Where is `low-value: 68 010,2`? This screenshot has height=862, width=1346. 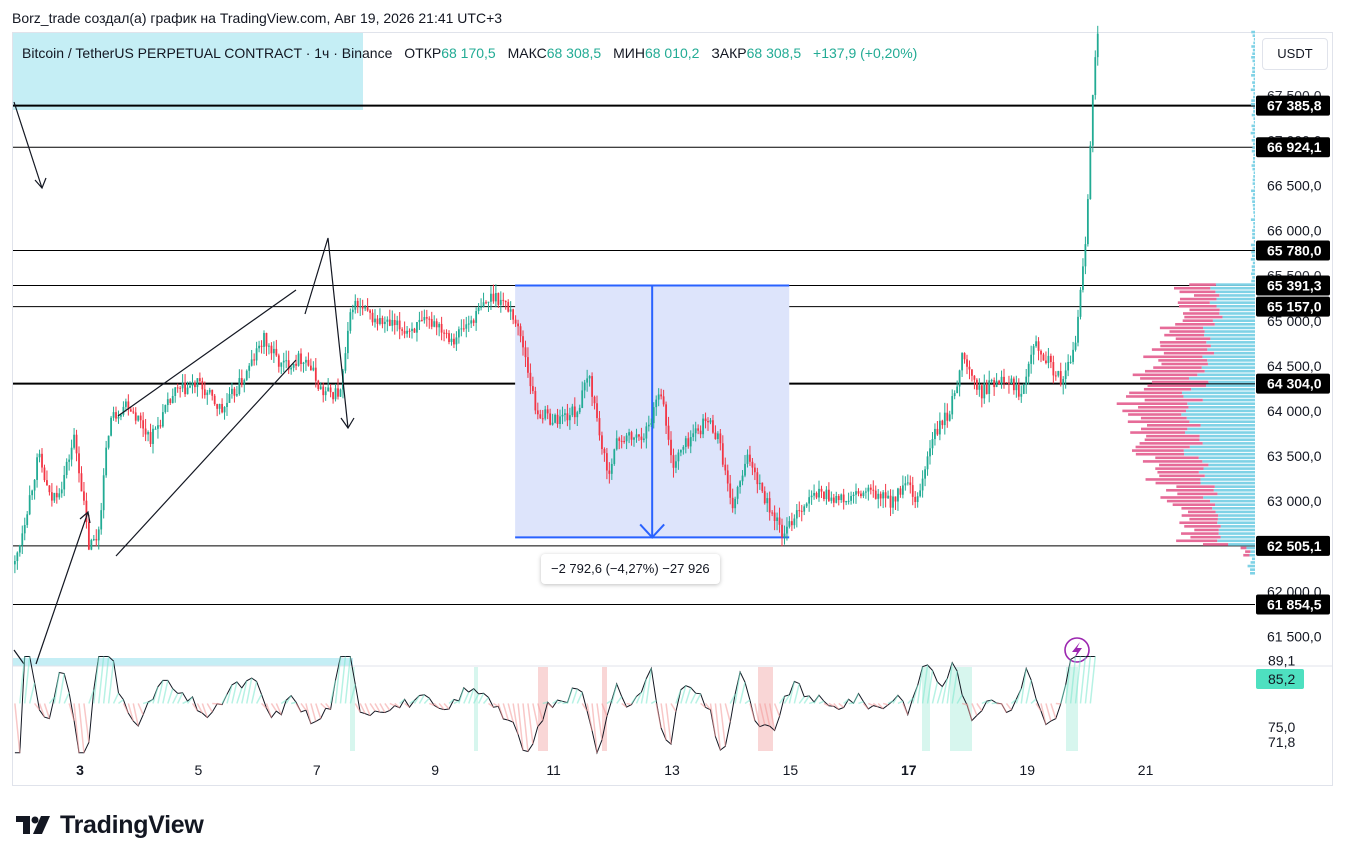 low-value: 68 010,2 is located at coordinates (672, 53).